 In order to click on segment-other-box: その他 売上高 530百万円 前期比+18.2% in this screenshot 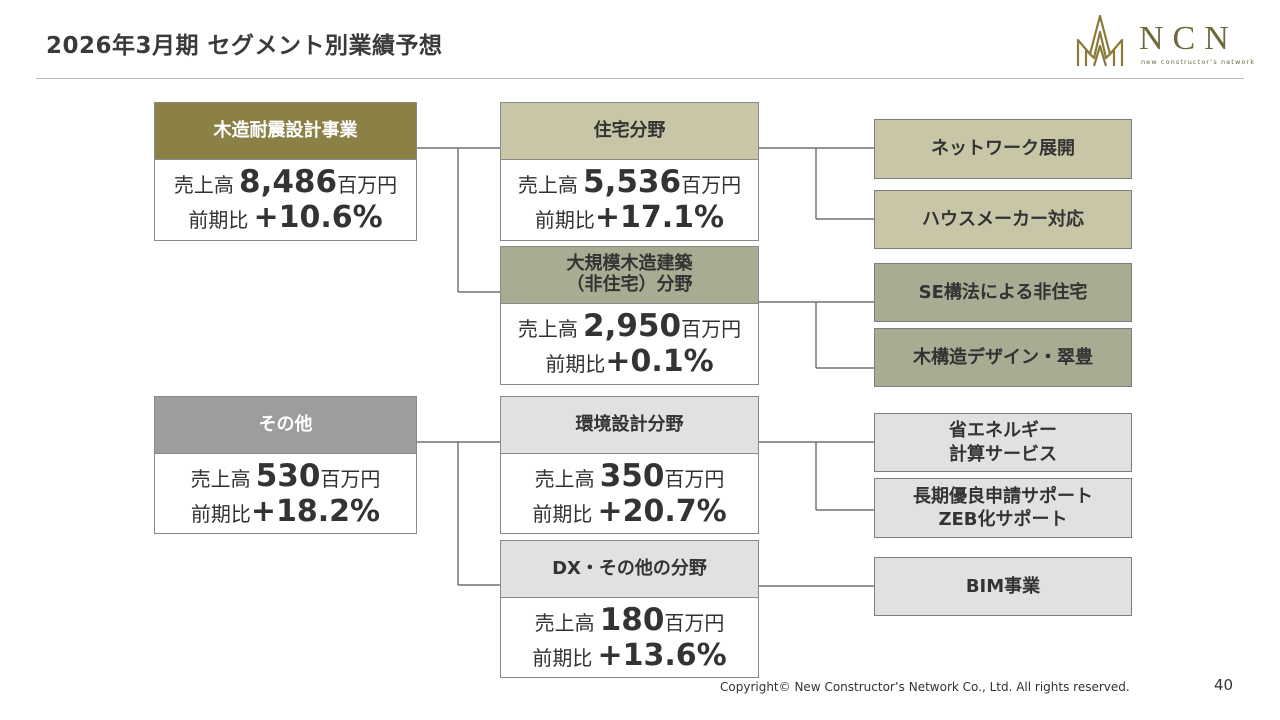, I will do `click(285, 465)`.